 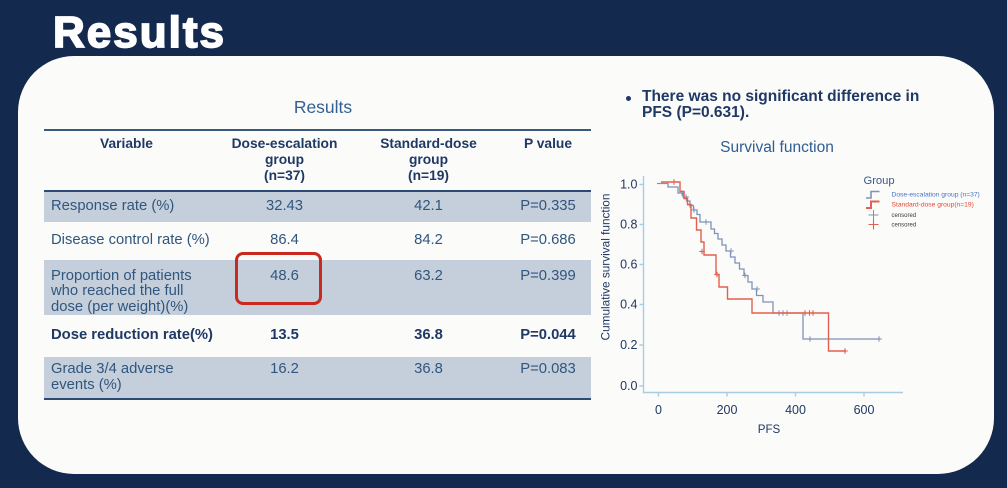 I want to click on svg-text: 0.6, so click(x=628, y=265).